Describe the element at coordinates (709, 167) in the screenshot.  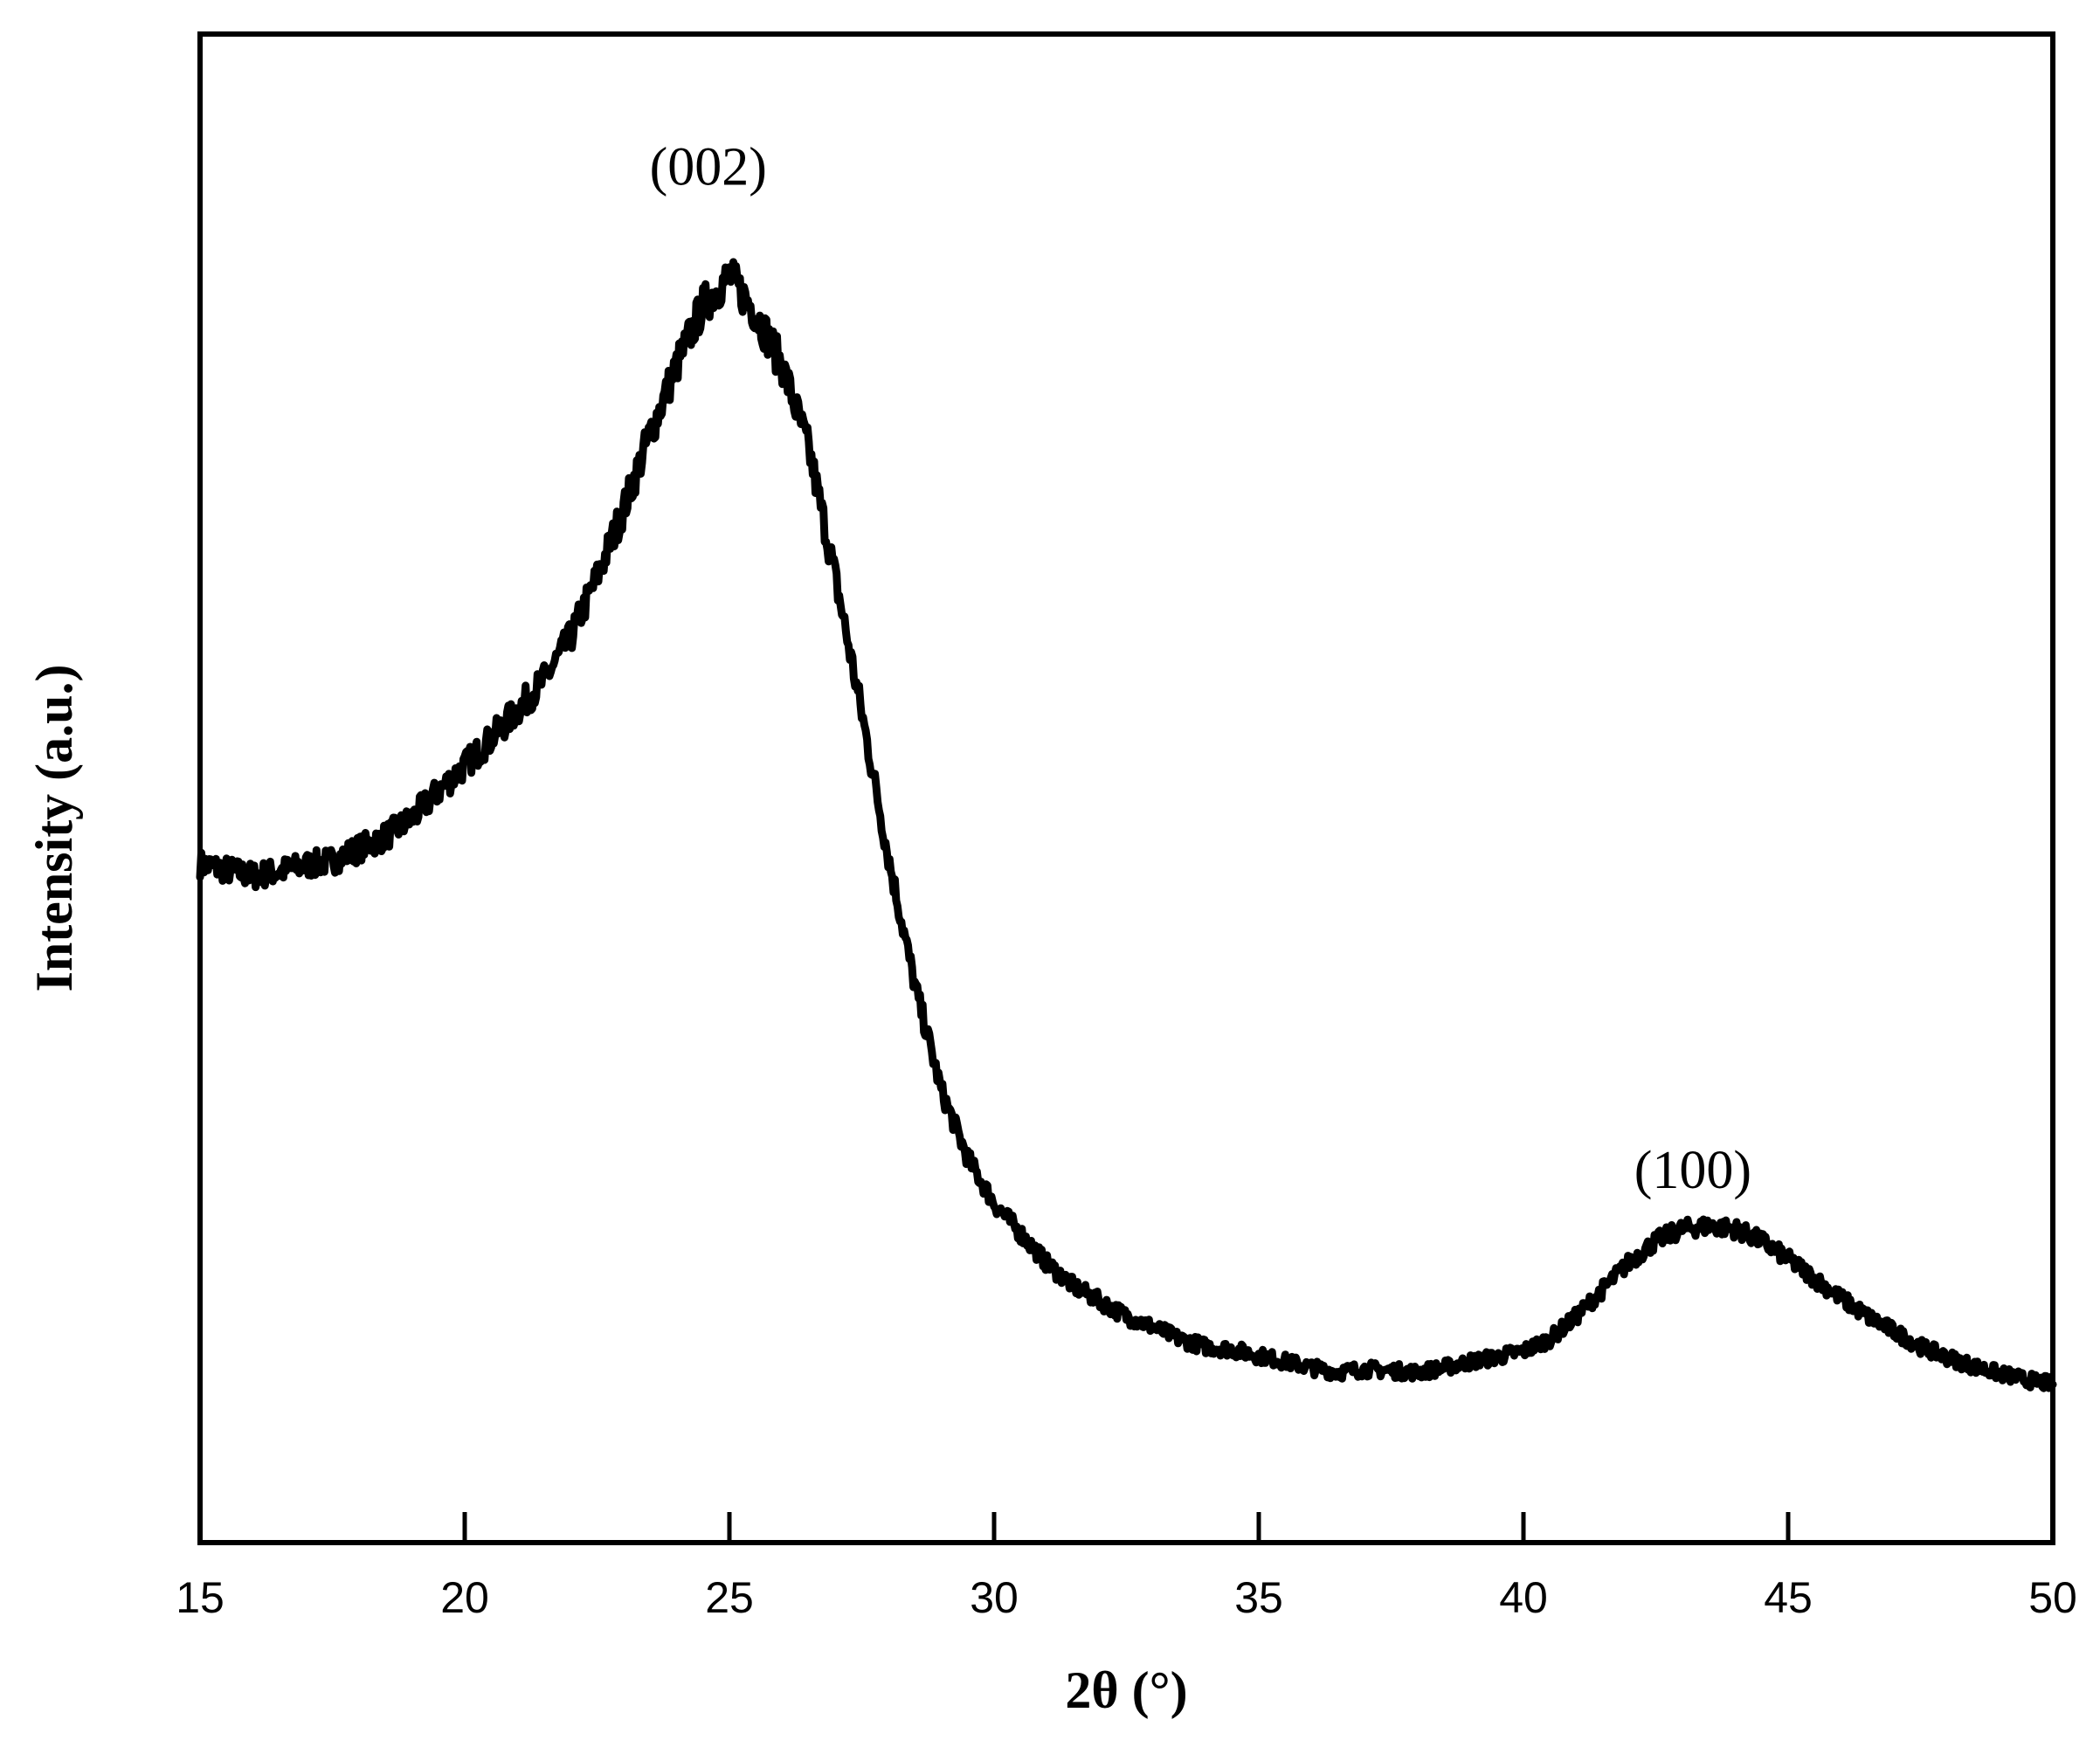
I see `peak-label: (002)` at that location.